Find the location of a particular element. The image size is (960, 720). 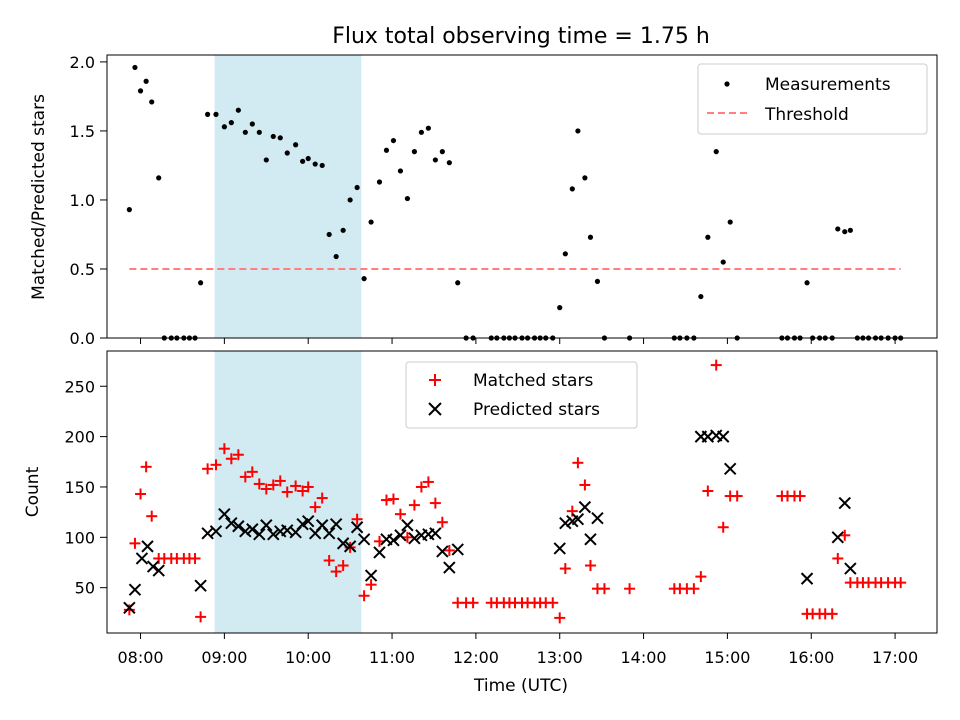

x-tick-label: 14:00 is located at coordinates (644, 657).